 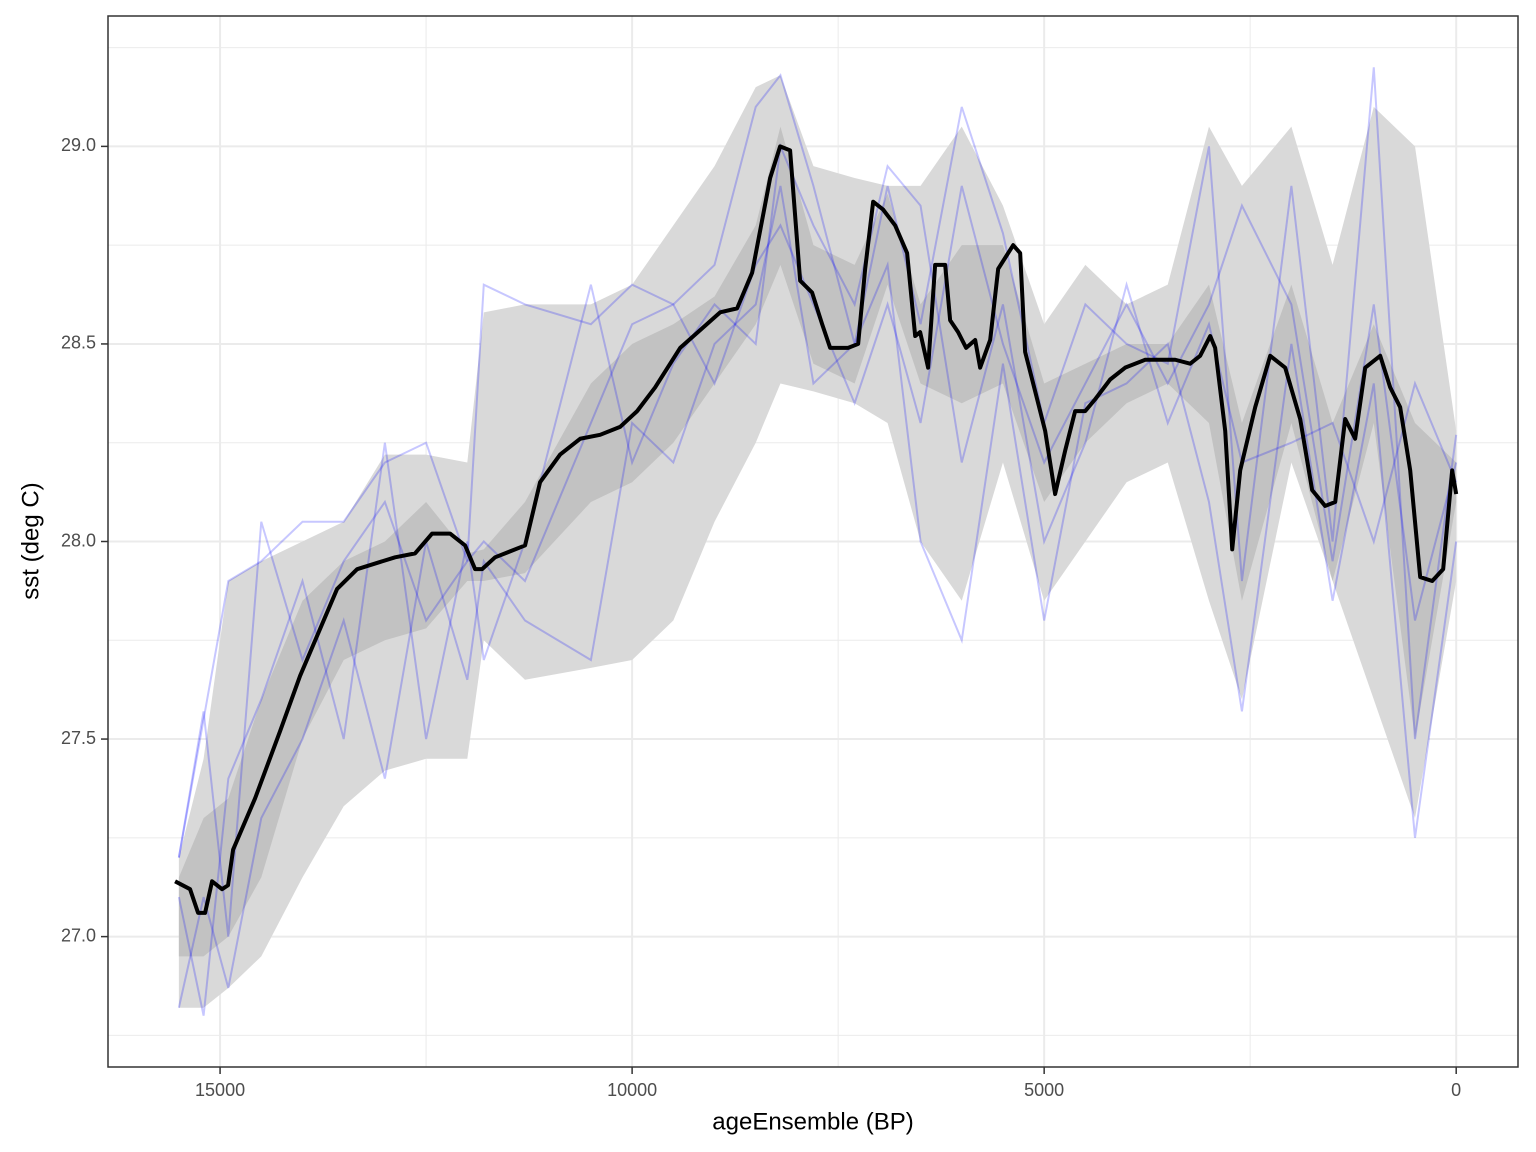 I want to click on y-tick-label: 28.5, so click(x=78, y=343).